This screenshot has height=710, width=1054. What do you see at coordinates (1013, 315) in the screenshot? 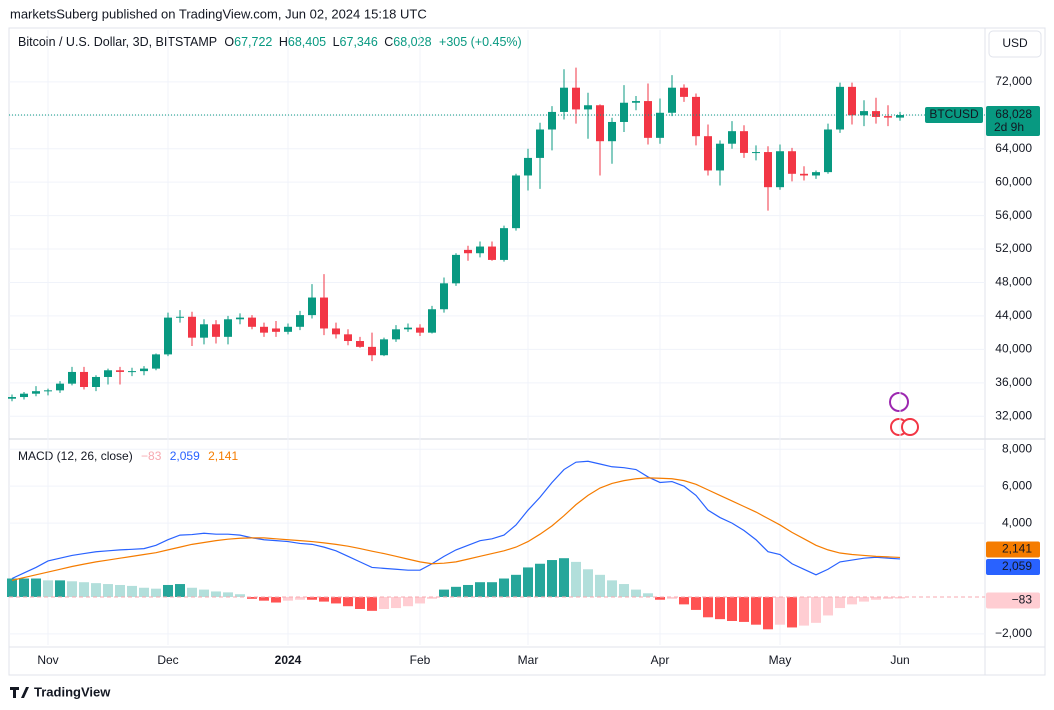
I see `y-tick-label: 44,000` at bounding box center [1013, 315].